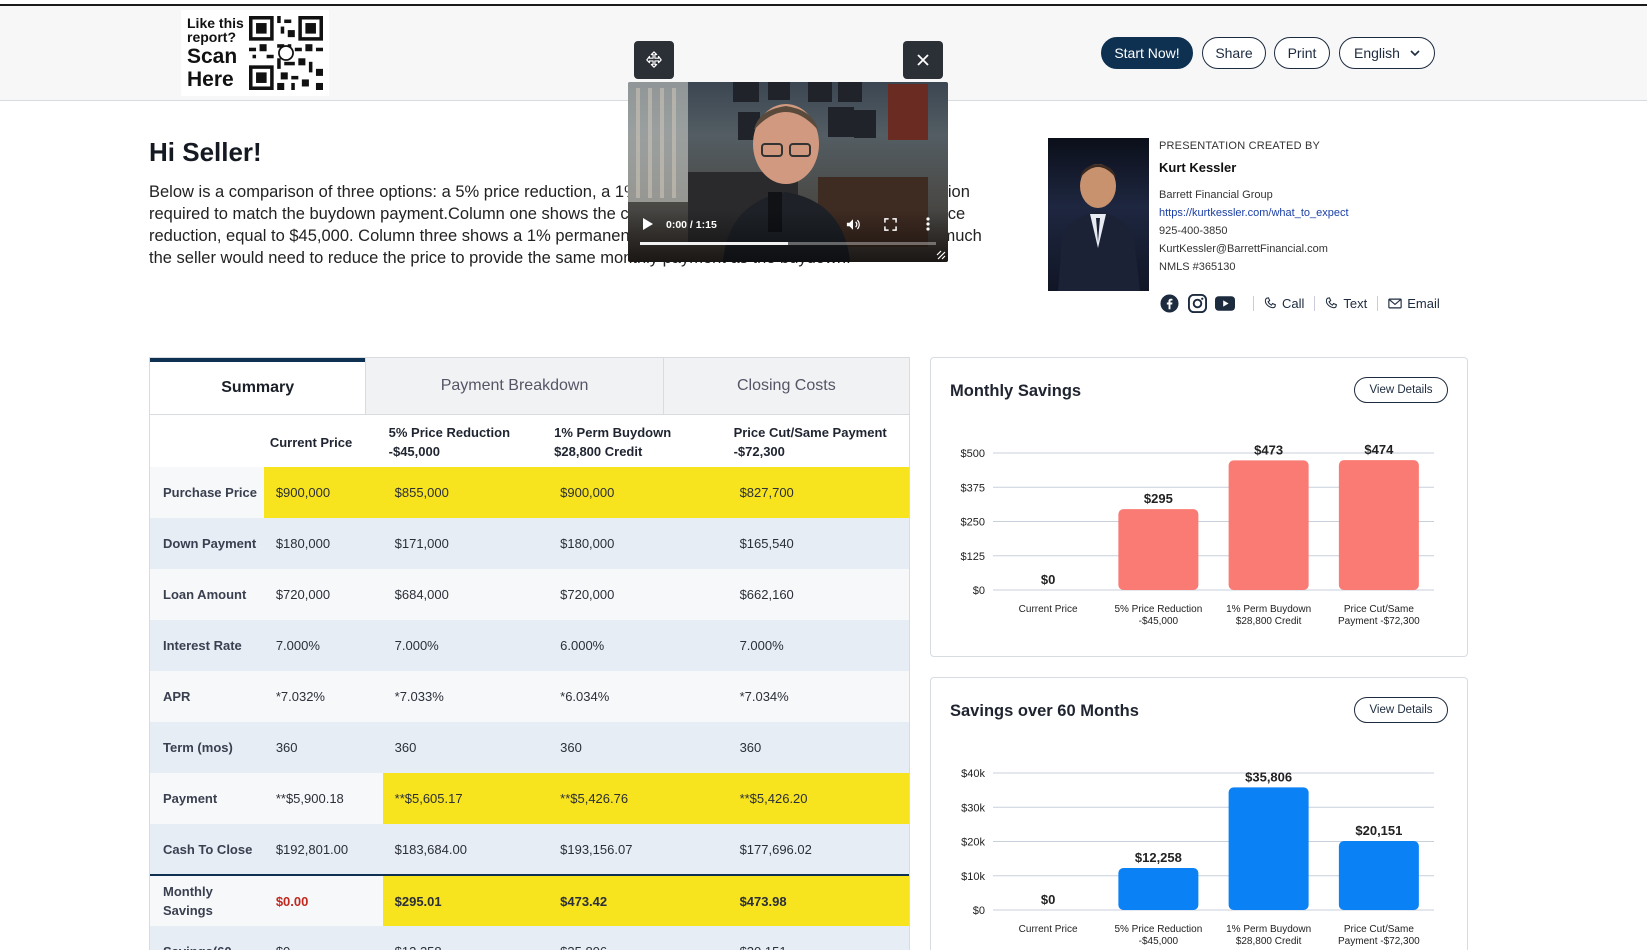 This screenshot has width=1647, height=950. I want to click on table-cell: $180,000, so click(638, 543).